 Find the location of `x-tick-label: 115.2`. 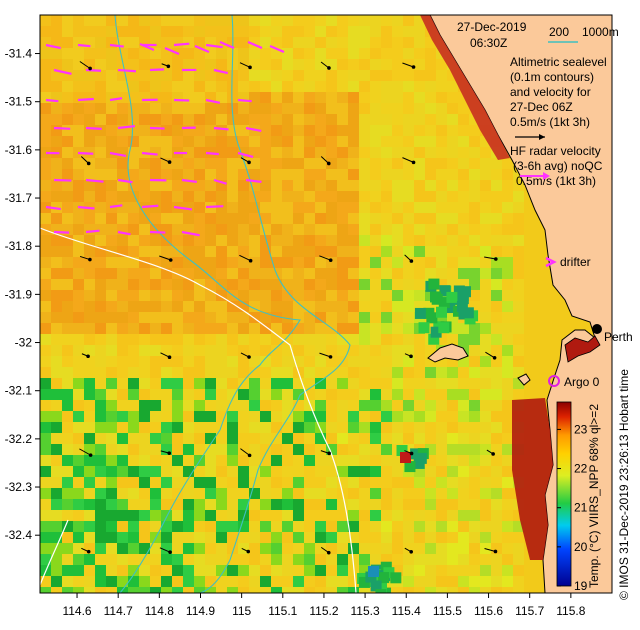

x-tick-label: 115.2 is located at coordinates (323, 611).